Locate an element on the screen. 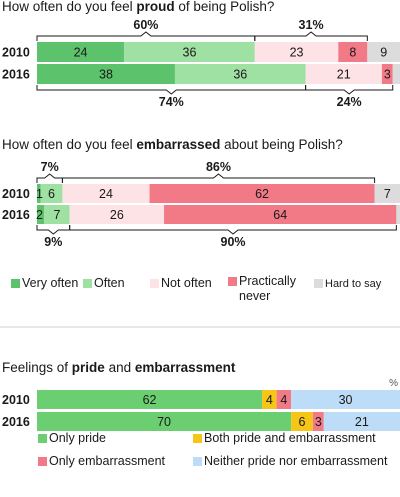 This screenshot has height=497, width=400. proud-bracket-label: 74% is located at coordinates (171, 102).